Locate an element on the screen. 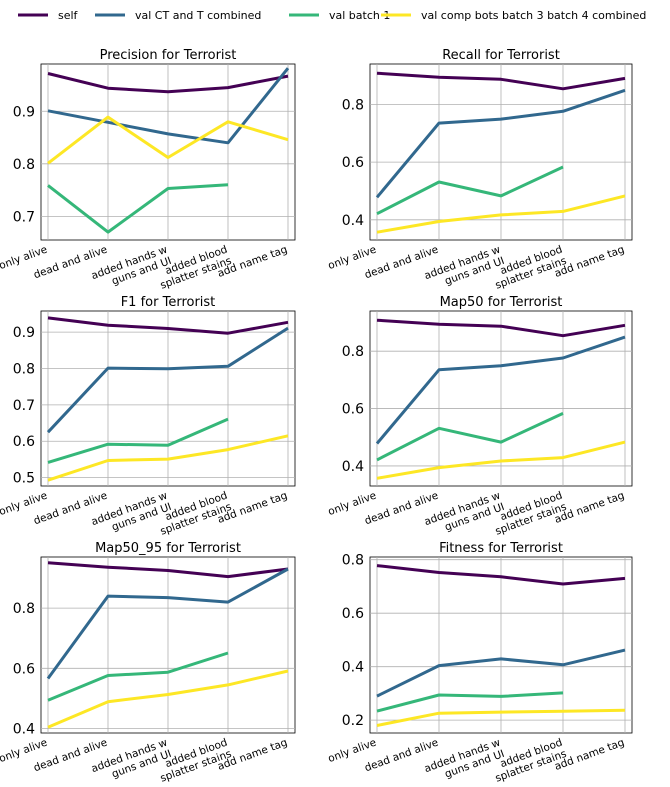  legend-label-val-batch-1: val batch 1 is located at coordinates (359, 15).